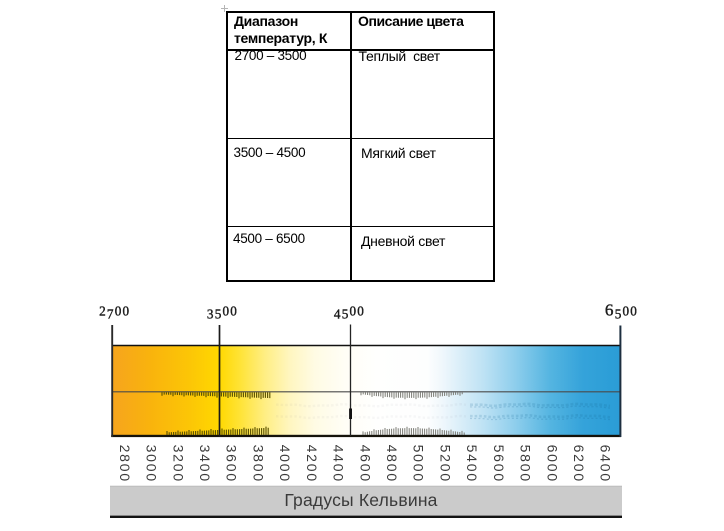 The width and height of the screenshot is (724, 531). I want to click on svg-text: 3200, so click(178, 464).